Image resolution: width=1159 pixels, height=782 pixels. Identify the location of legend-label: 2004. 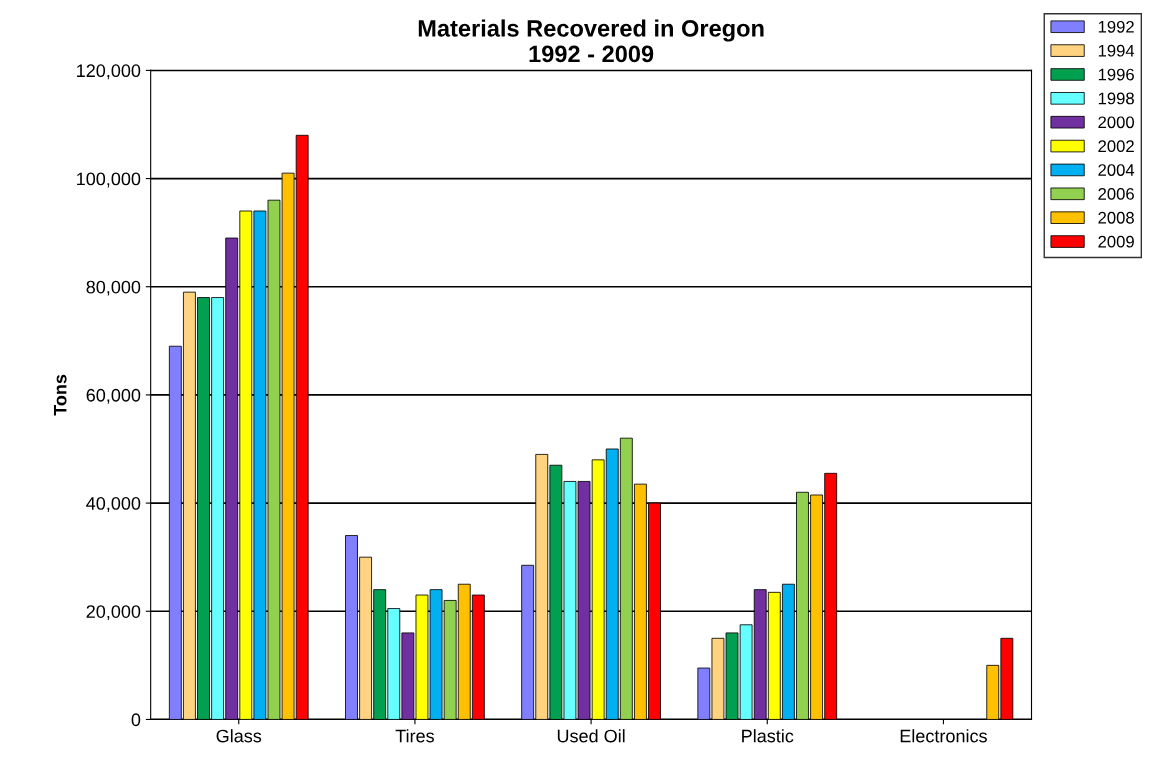
(1116, 170).